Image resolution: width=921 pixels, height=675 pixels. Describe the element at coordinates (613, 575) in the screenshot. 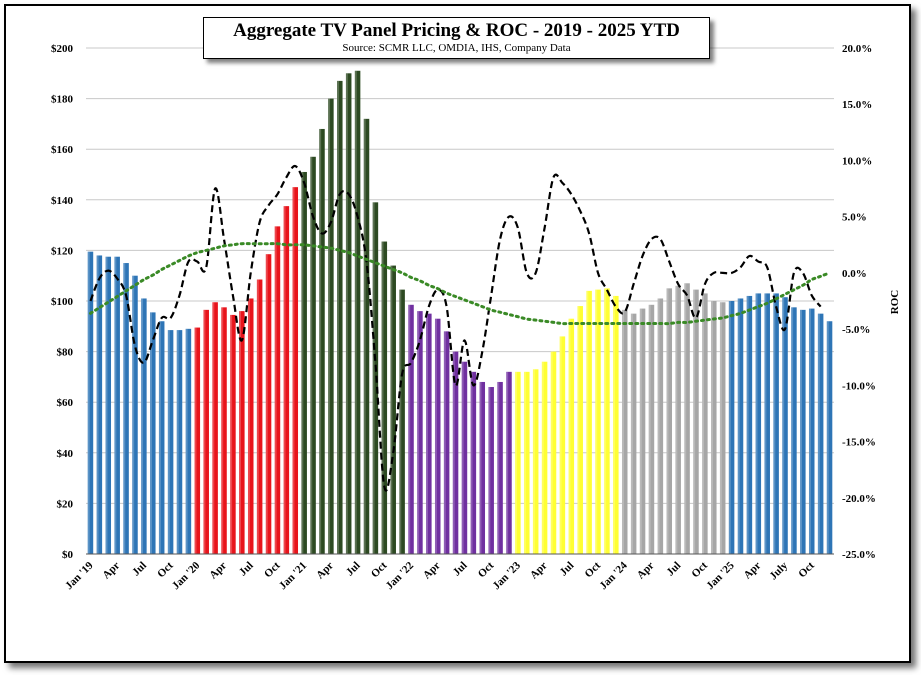

I see `x-tick-label: Jan '24` at that location.